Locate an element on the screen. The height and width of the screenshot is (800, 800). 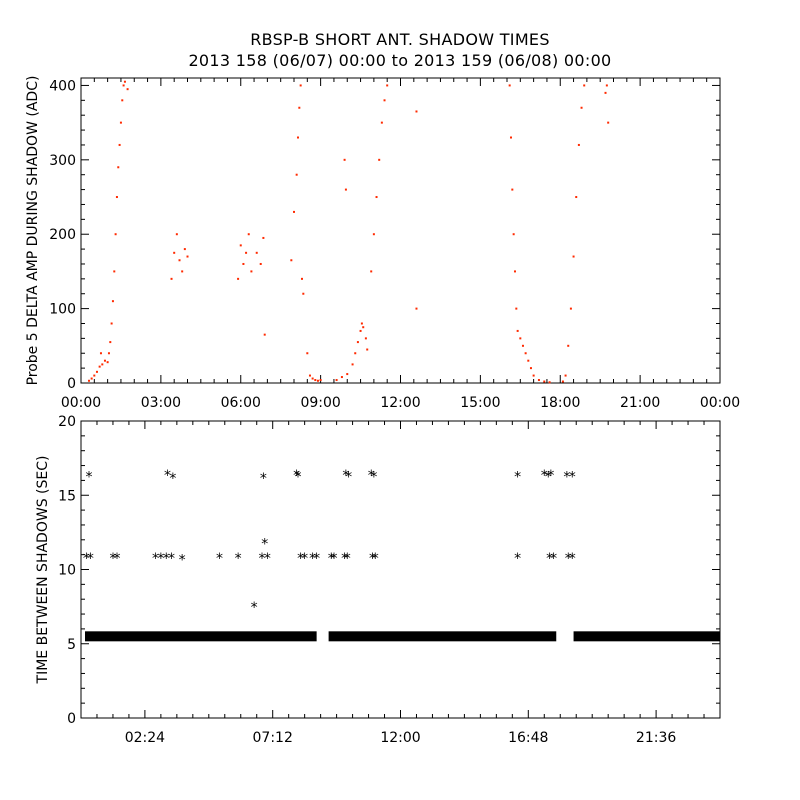
y-tick-label: 200 is located at coordinates (62, 235).